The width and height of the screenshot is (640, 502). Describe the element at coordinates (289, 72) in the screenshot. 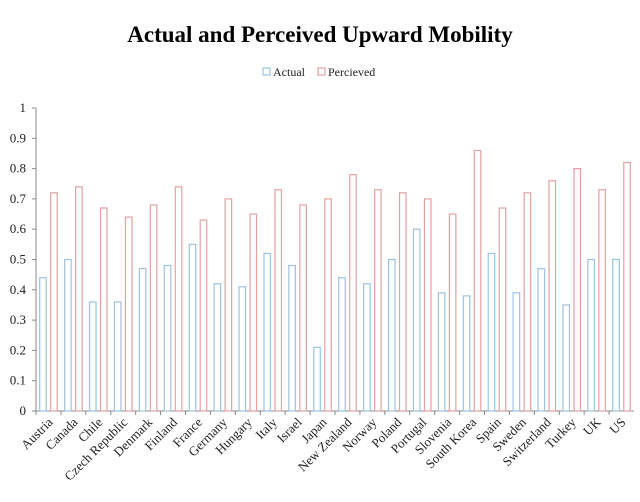

I see `legend-label-actual: Actual` at that location.